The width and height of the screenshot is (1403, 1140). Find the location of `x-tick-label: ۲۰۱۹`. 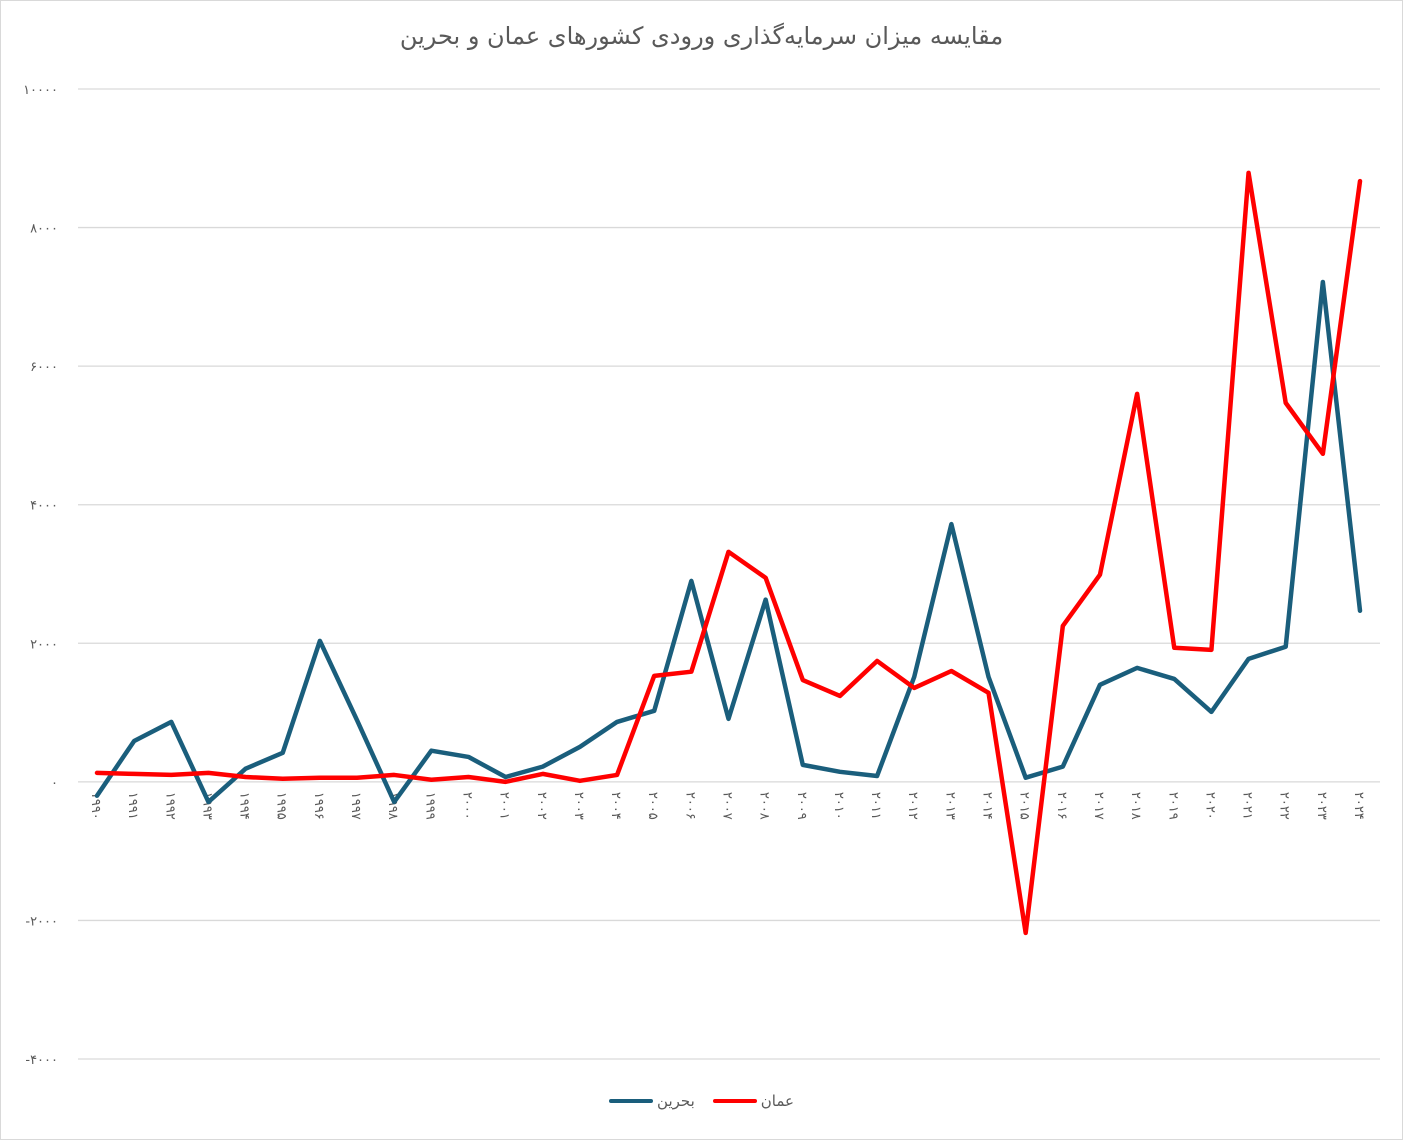

x-tick-label: ۲۰۱۹ is located at coordinates (1172, 806).